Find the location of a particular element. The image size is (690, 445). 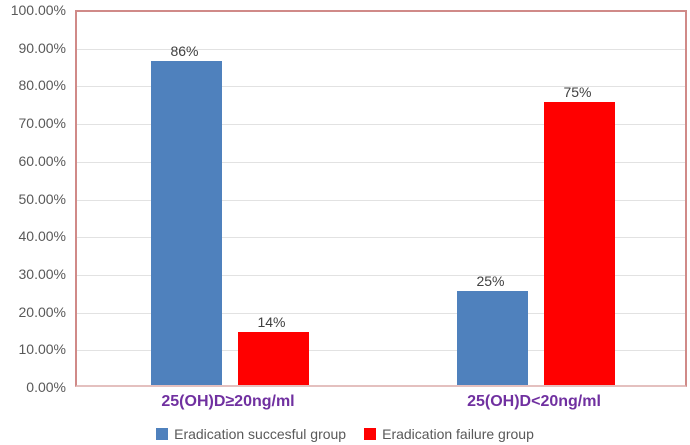

bar-data-label: 86% is located at coordinates (184, 50).